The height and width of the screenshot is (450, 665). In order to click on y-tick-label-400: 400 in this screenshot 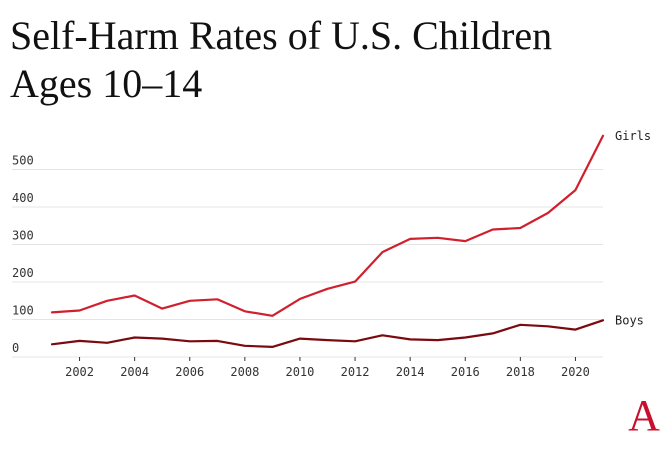, I will do `click(23, 198)`.